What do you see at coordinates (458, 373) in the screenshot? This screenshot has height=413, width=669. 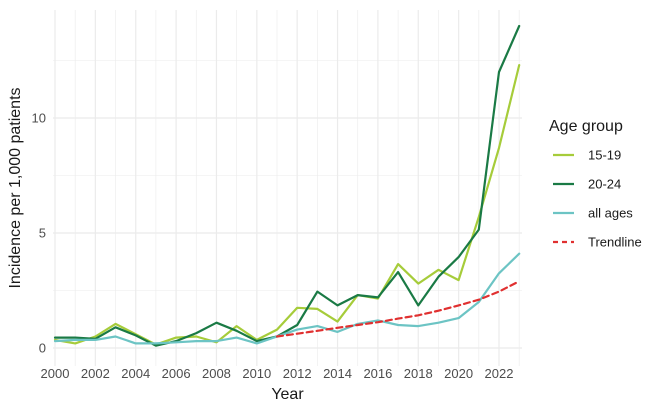 I see `x-tick-label: 2020` at bounding box center [458, 373].